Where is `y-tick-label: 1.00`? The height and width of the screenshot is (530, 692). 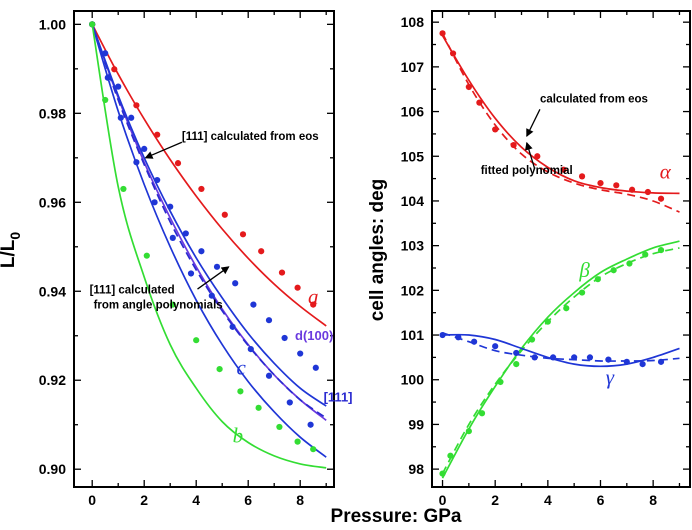 y-tick-label: 1.00 is located at coordinates (52, 24).